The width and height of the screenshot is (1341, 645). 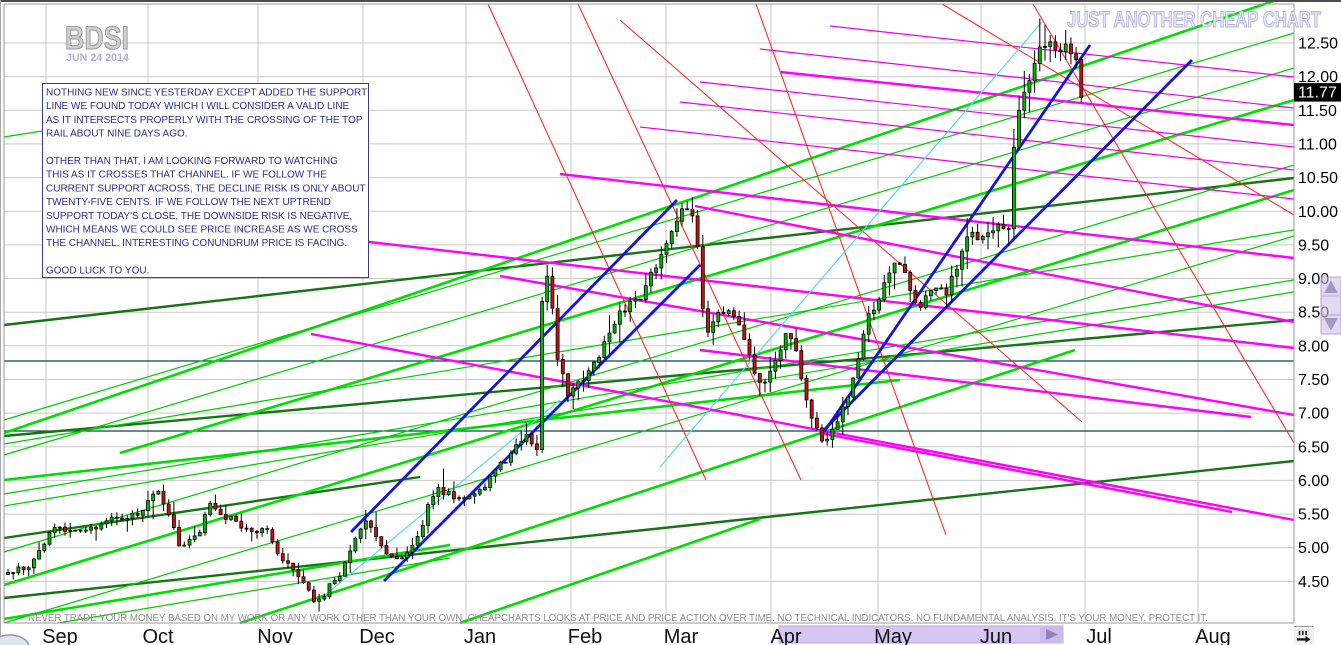 I want to click on svg-text: 4.50, so click(x=1313, y=582).